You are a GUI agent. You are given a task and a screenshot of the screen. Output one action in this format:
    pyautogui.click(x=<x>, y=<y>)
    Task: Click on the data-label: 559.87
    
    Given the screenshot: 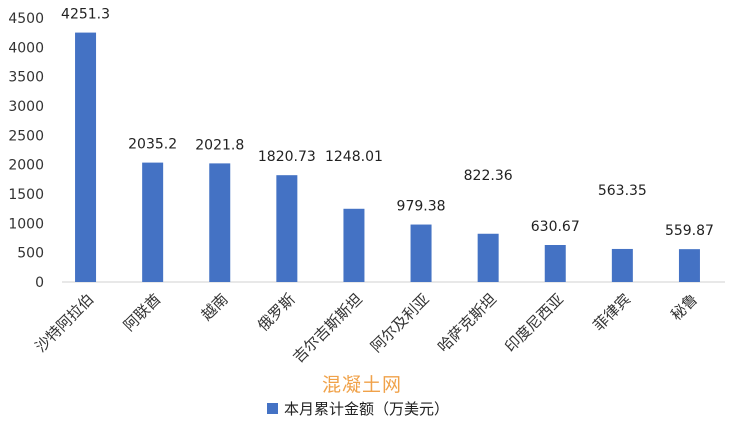 What is the action you would take?
    pyautogui.click(x=689, y=231)
    